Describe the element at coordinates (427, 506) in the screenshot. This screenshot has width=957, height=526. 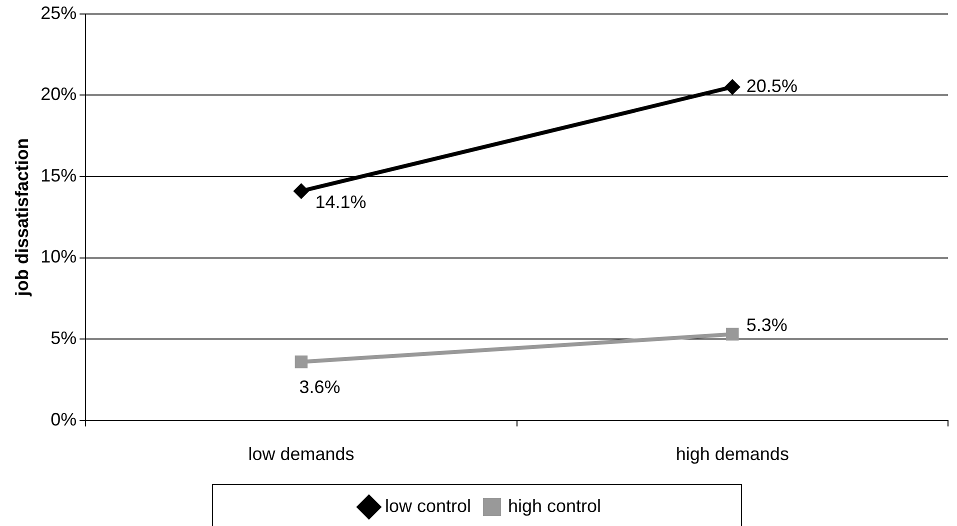
I see `legend-label: low control` at that location.